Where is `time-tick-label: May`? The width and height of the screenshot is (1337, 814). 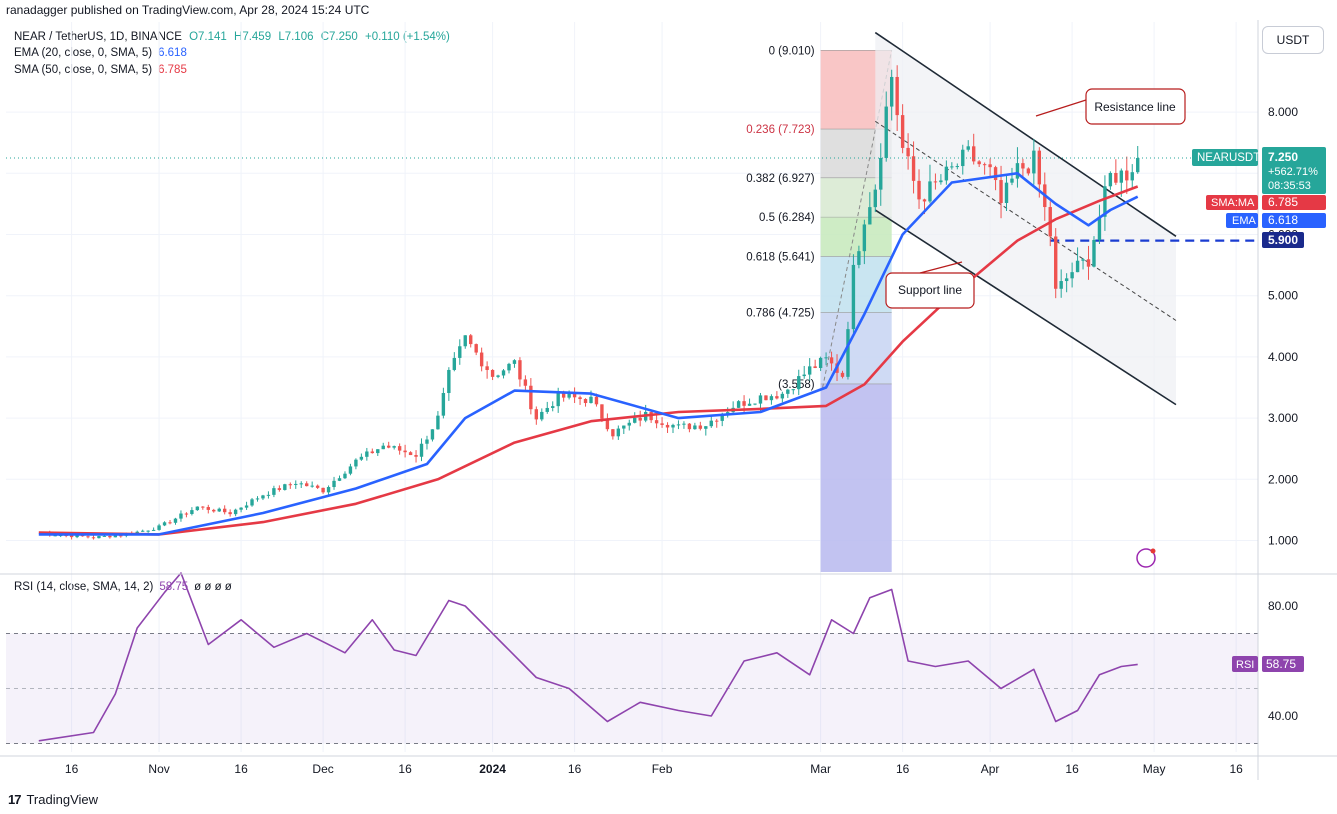 time-tick-label: May is located at coordinates (1154, 769).